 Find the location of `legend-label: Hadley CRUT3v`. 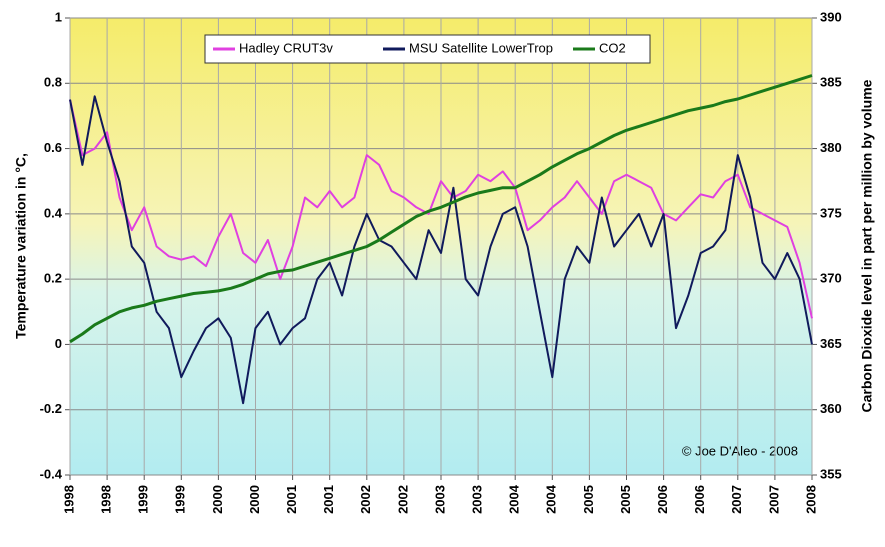

legend-label: Hadley CRUT3v is located at coordinates (286, 47).